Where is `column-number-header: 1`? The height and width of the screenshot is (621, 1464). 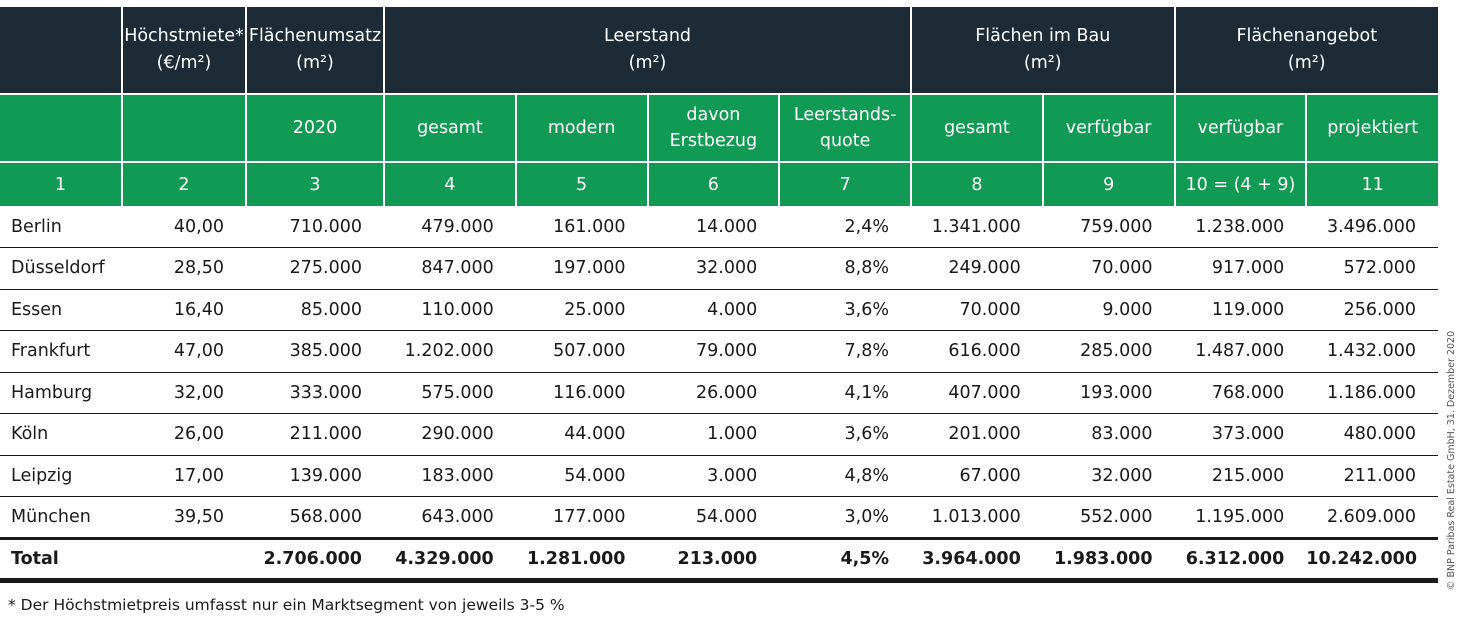 column-number-header: 1 is located at coordinates (61, 183).